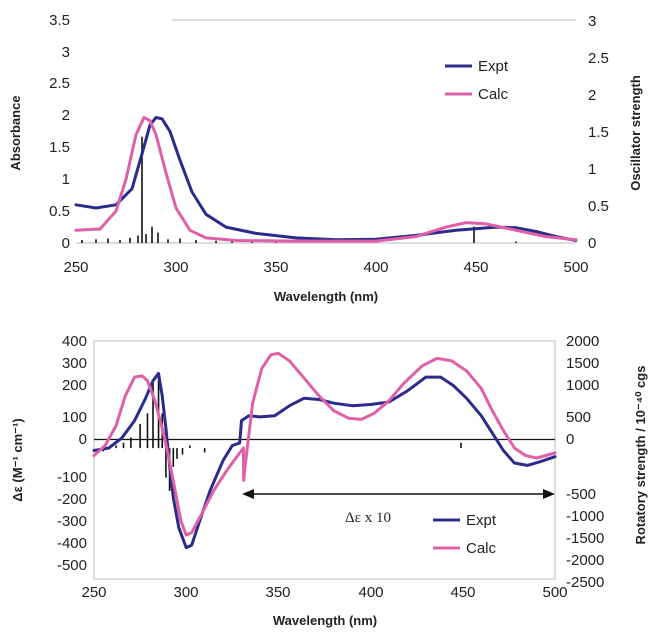 The height and width of the screenshot is (633, 651). I want to click on top-legend: Expt Calc, so click(477, 80).